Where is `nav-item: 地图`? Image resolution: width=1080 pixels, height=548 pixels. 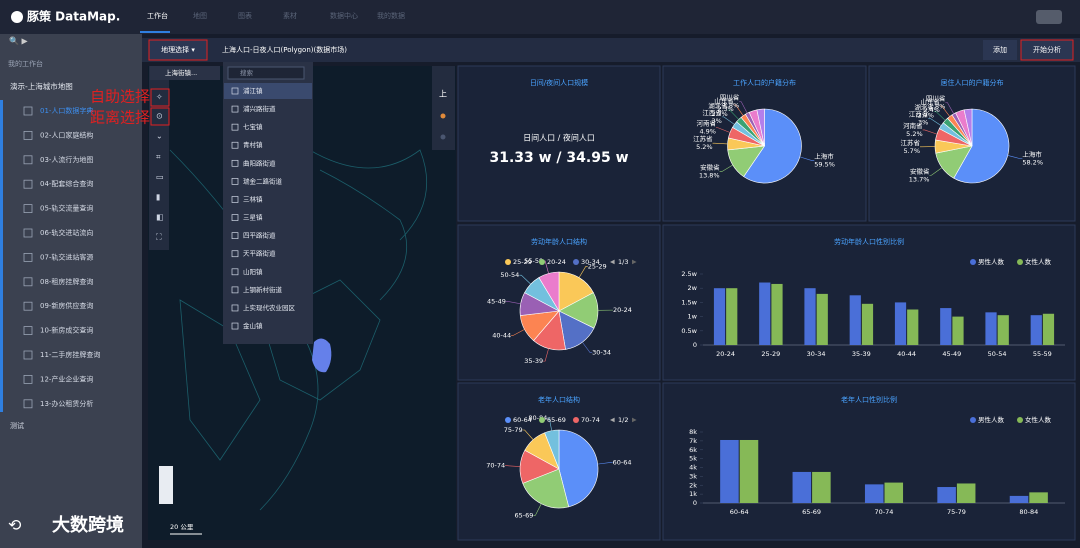 nav-item: 地图 is located at coordinates (200, 15).